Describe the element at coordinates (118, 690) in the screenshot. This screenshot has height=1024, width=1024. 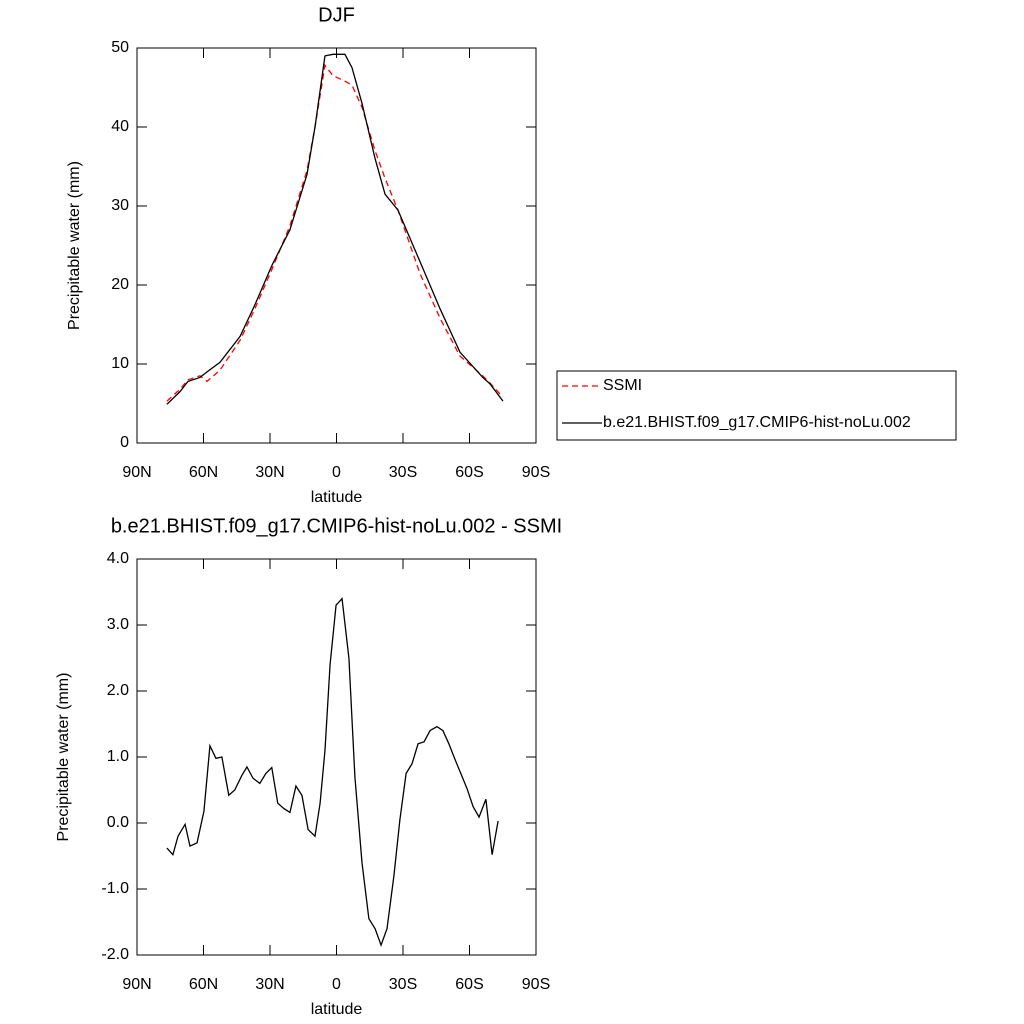
I see `y-tick-label: 2.0` at that location.